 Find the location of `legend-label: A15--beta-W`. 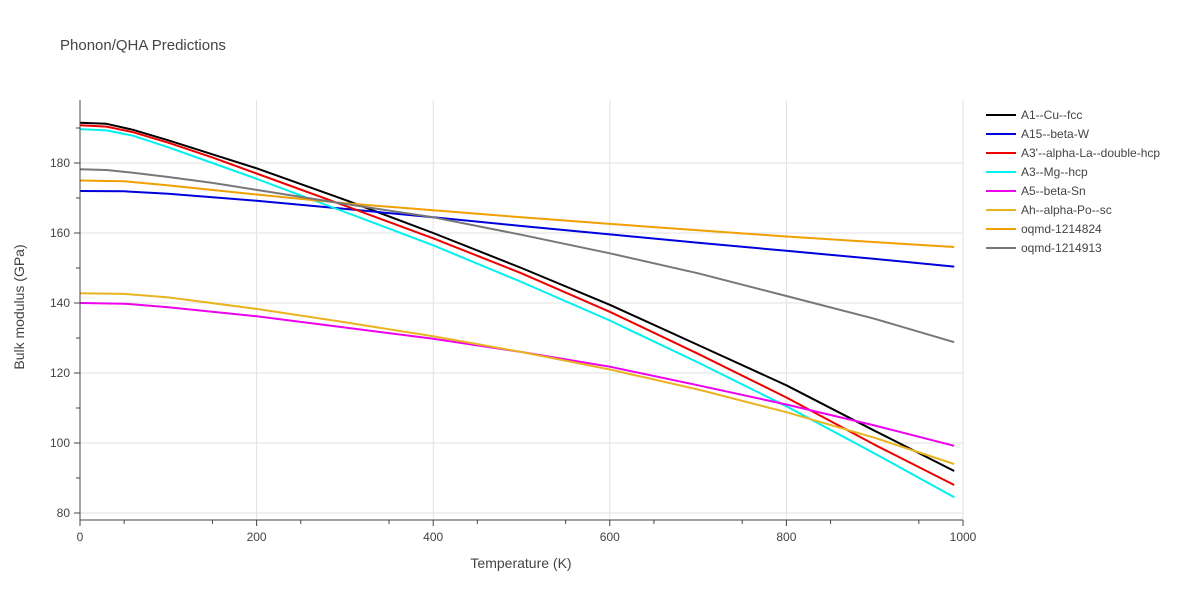

legend-label: A15--beta-W is located at coordinates (1055, 134).